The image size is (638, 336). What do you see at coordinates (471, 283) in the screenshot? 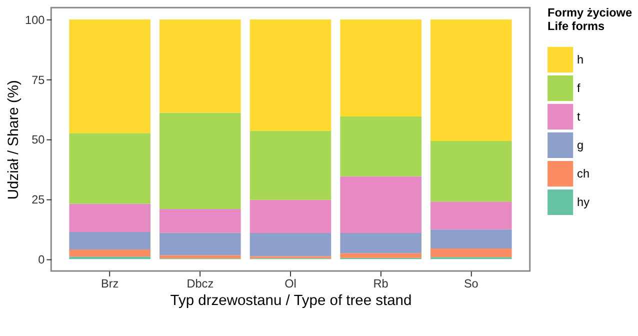
I see `x-tick-label: So` at bounding box center [471, 283].